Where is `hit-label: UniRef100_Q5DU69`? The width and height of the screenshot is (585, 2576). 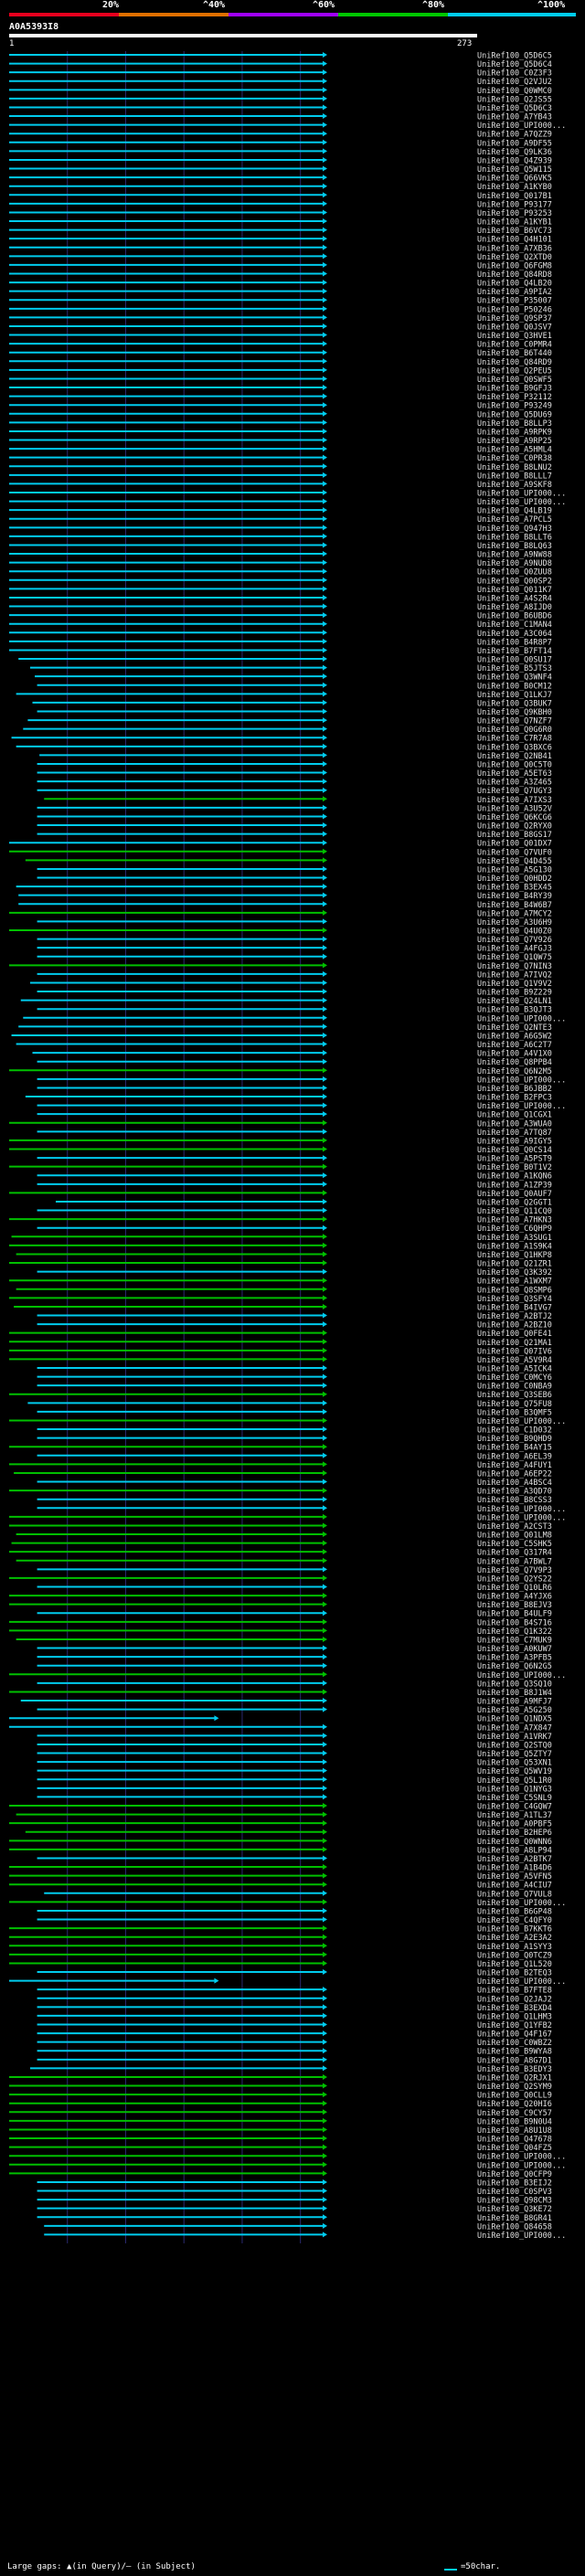
hit-label: UniRef100_Q5DU69 is located at coordinates (514, 414).